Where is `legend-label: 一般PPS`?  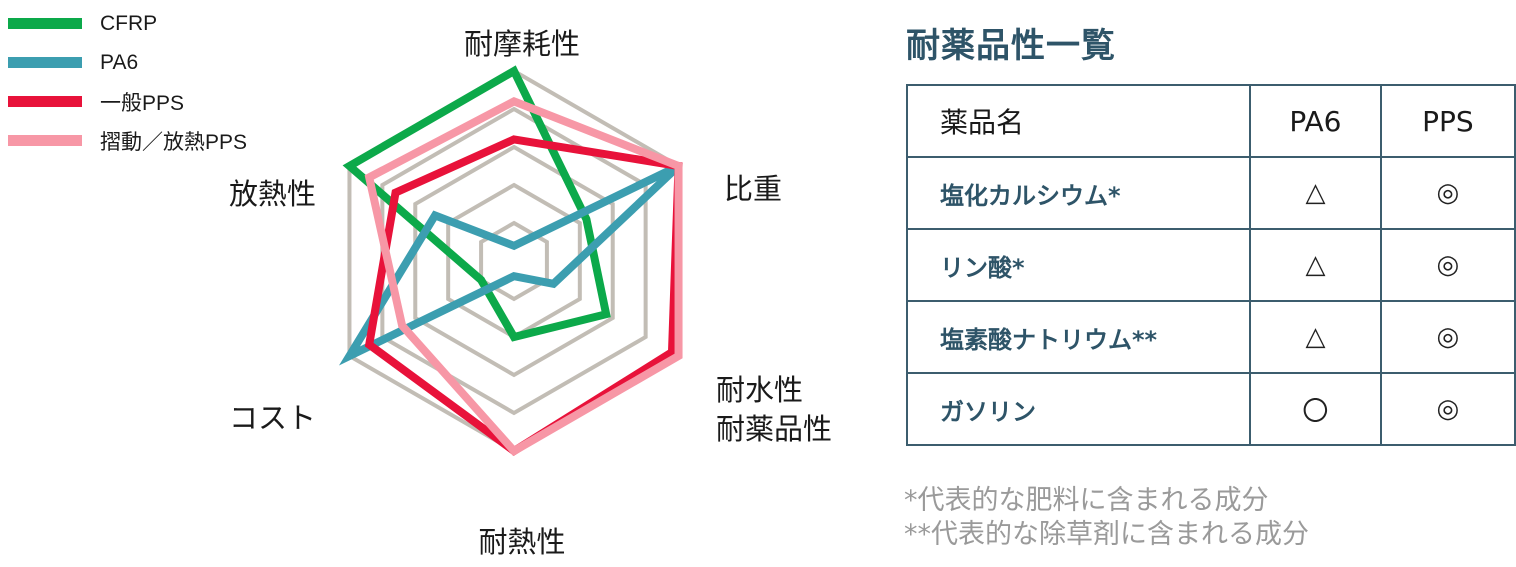
legend-label: 一般PPS is located at coordinates (142, 103).